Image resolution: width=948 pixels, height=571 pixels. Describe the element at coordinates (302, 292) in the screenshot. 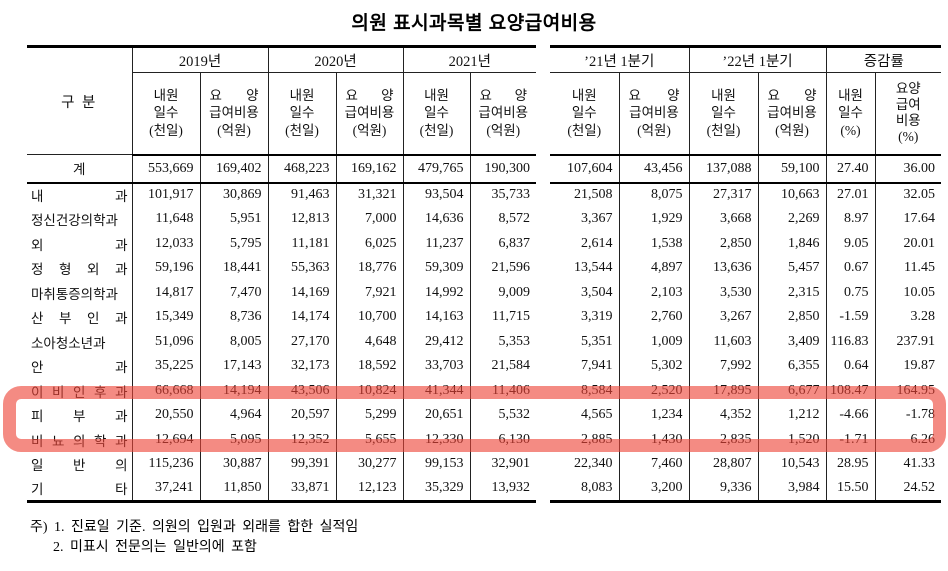

I see `cell-value: 14,169` at that location.